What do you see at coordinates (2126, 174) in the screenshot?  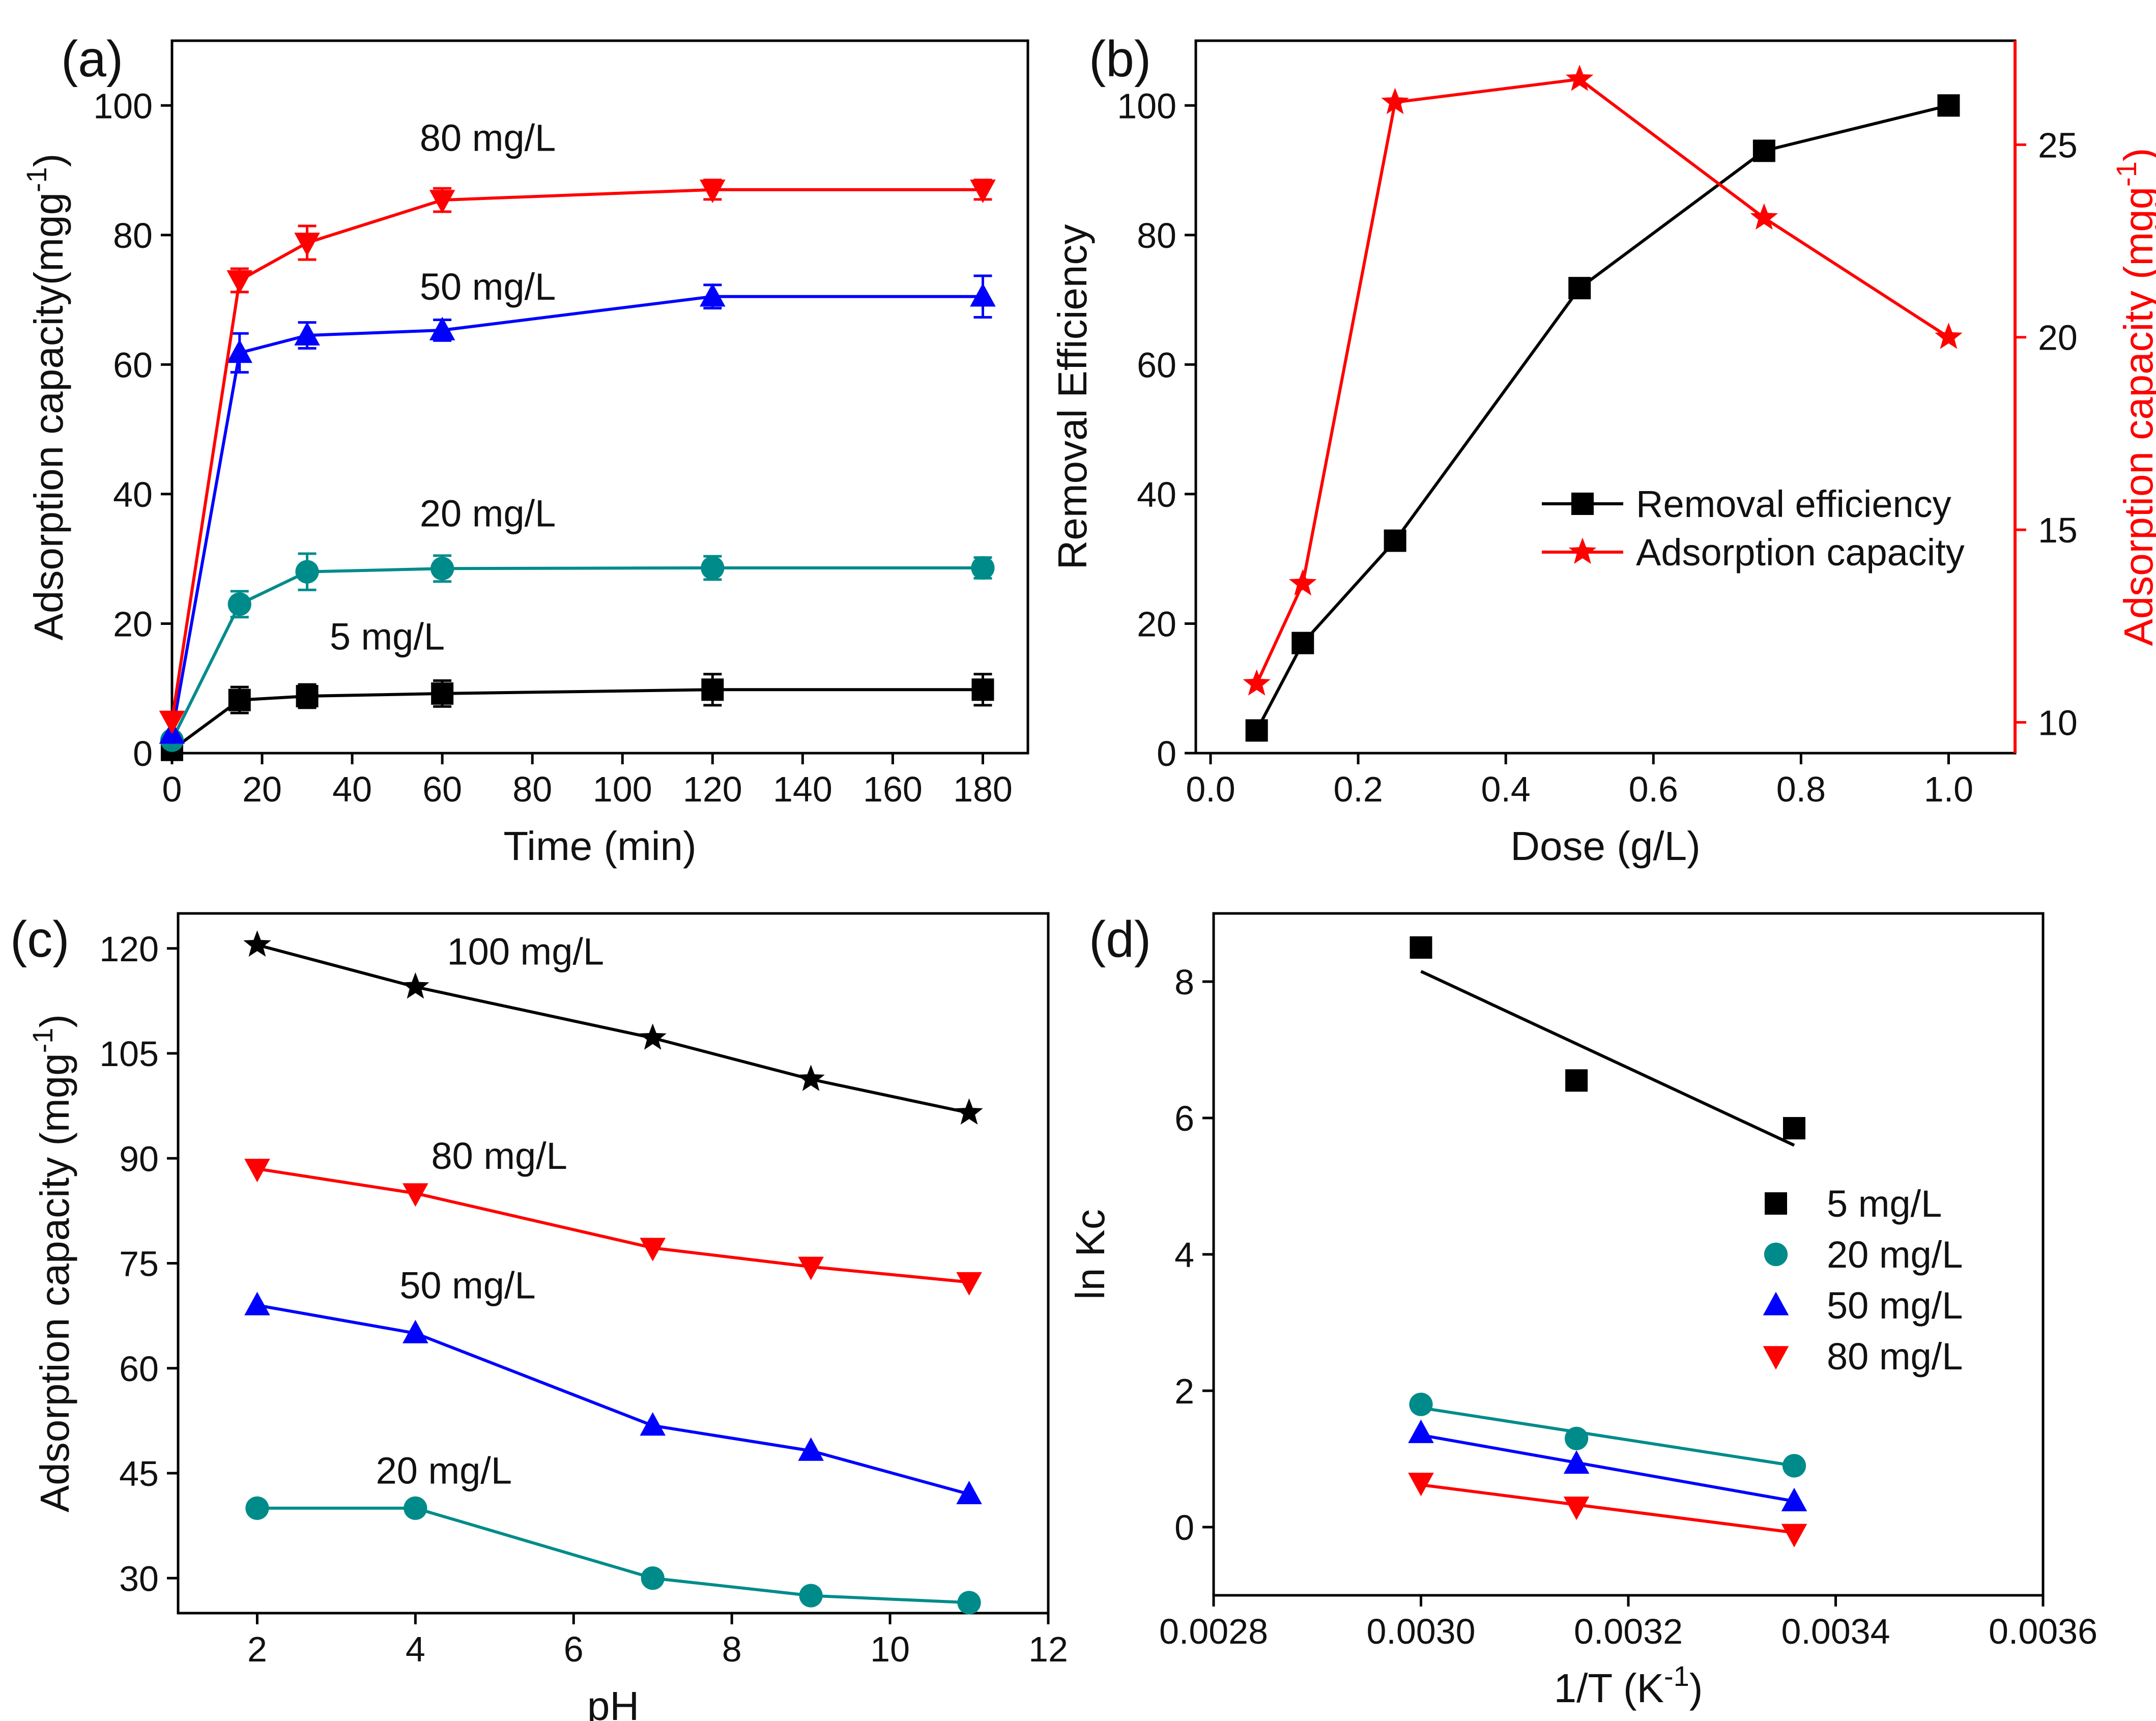 I see `y2-axis-label-sup: -1` at bounding box center [2126, 174].